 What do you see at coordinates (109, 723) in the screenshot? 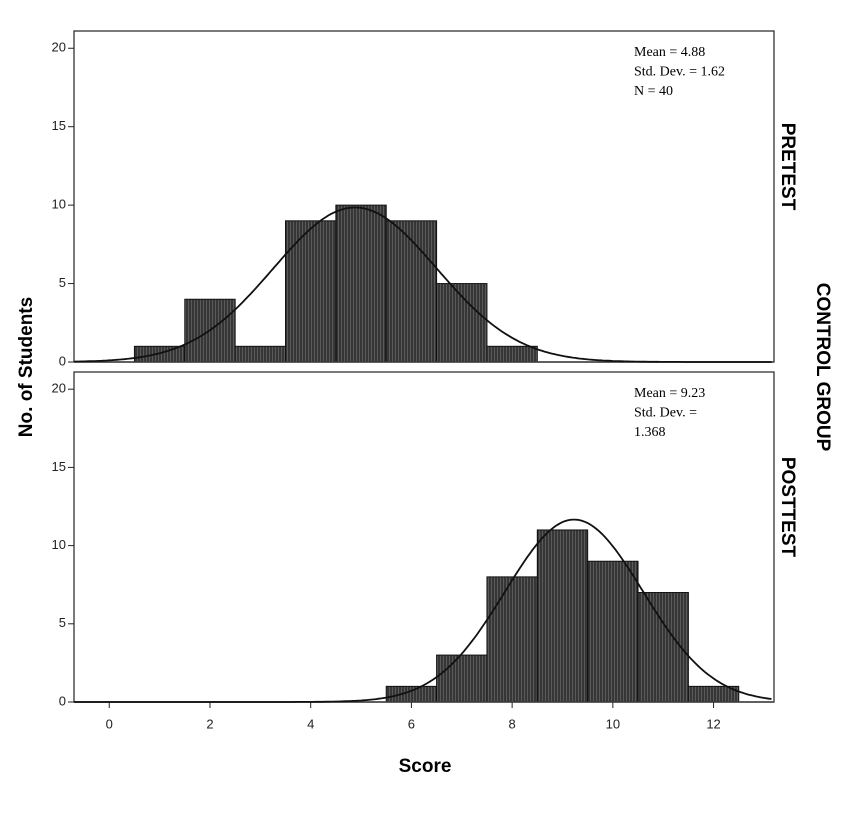
I see `x-tick-label: 0` at bounding box center [109, 723].